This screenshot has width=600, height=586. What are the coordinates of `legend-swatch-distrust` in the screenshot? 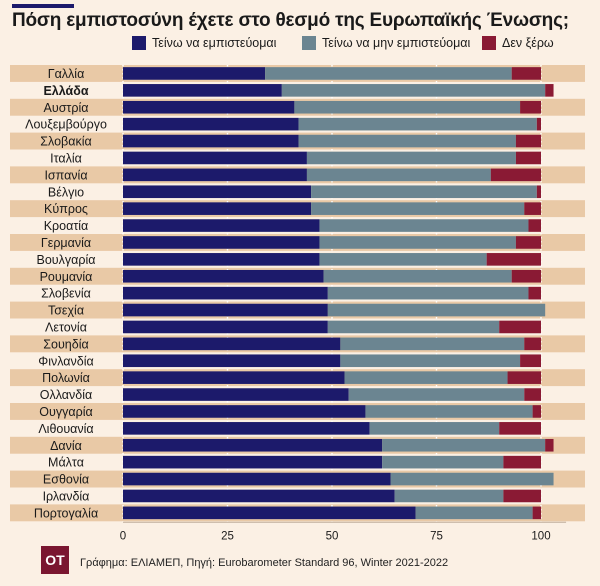 It's located at (309, 43).